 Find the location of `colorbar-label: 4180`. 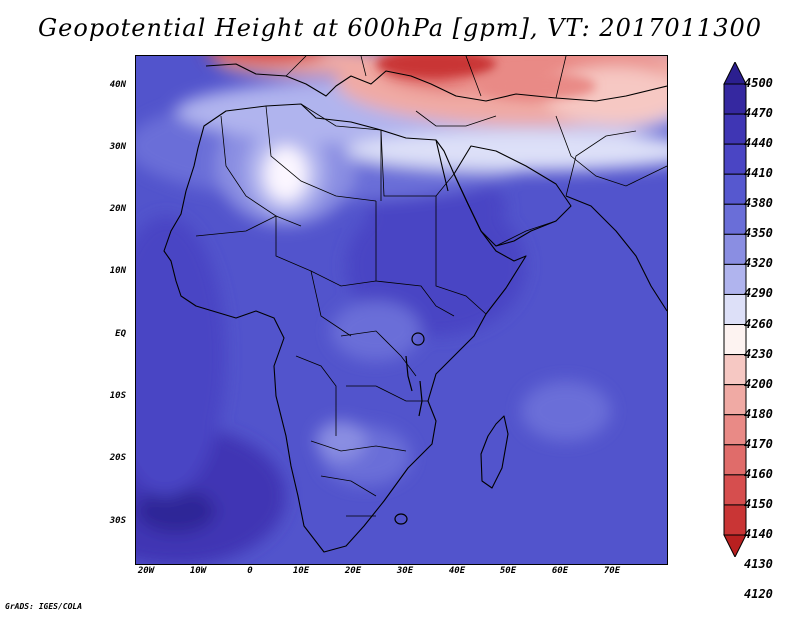

colorbar-label: 4180 is located at coordinates (758, 413).